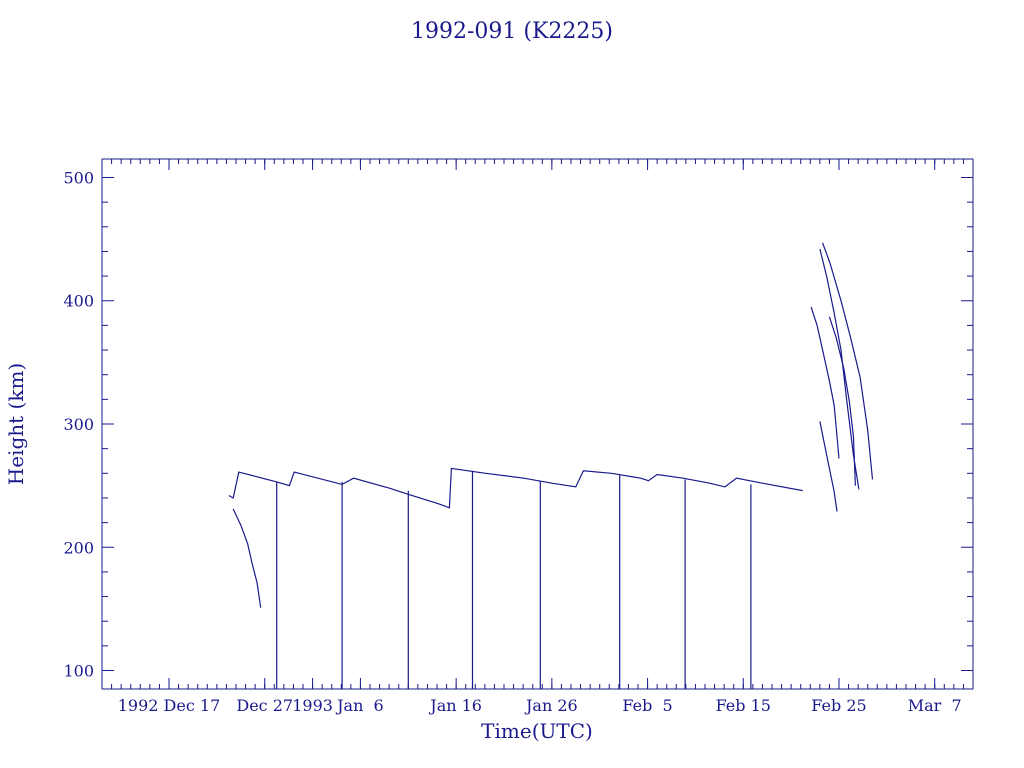 This screenshot has height=768, width=1024. Describe the element at coordinates (78, 547) in the screenshot. I see `y-tick-label: 200` at that location.